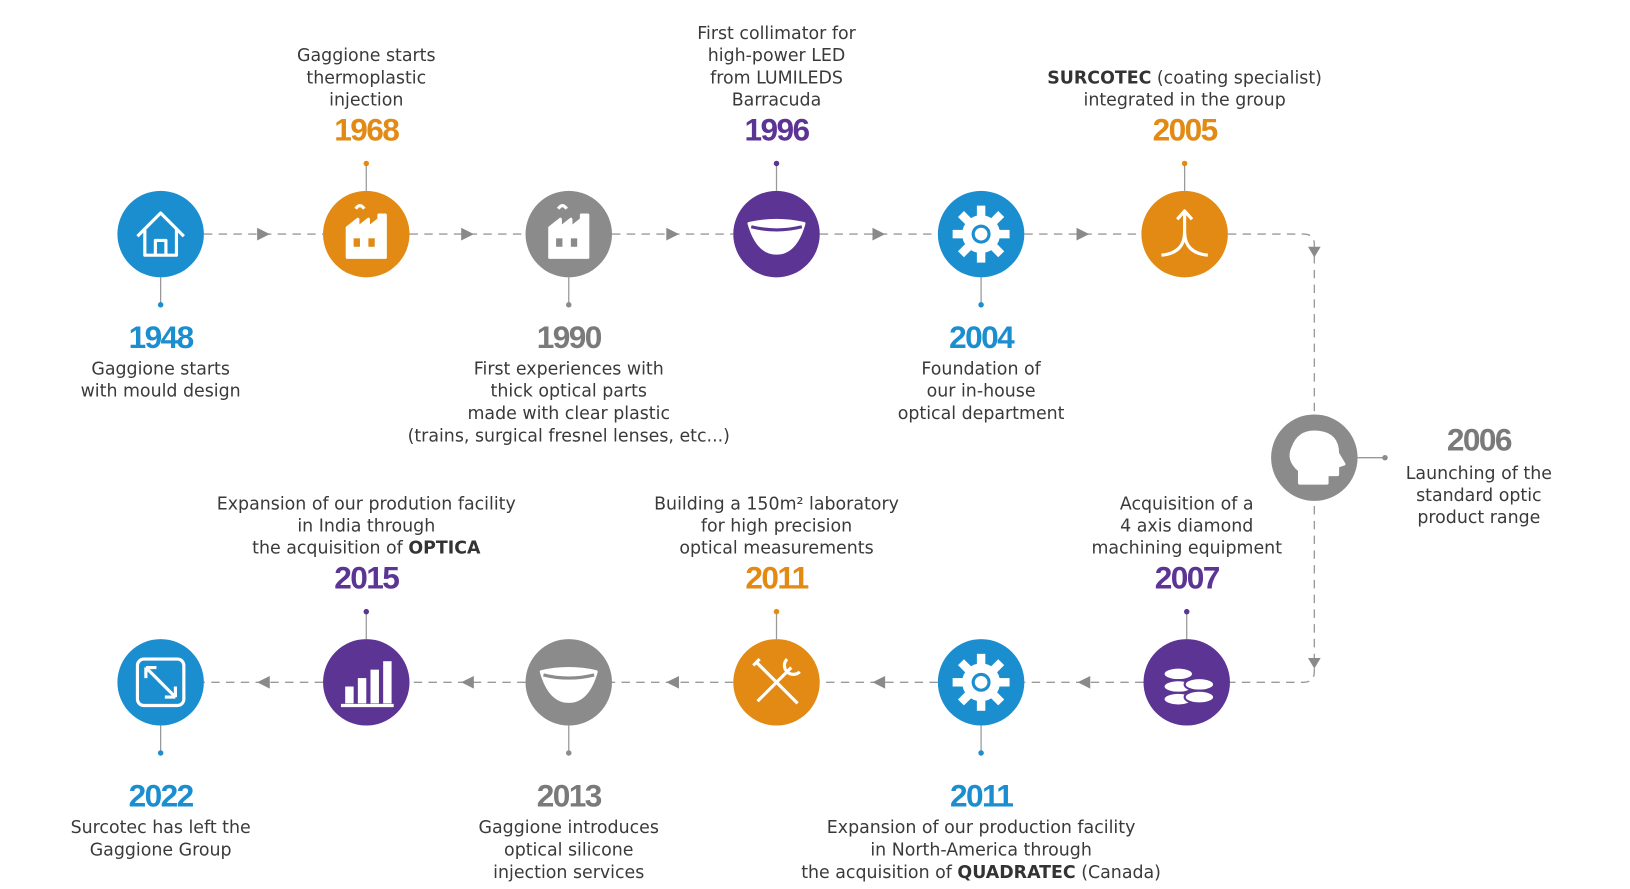 The width and height of the screenshot is (1630, 889). I want to click on event-text: 4 axis diamond, so click(1186, 527).